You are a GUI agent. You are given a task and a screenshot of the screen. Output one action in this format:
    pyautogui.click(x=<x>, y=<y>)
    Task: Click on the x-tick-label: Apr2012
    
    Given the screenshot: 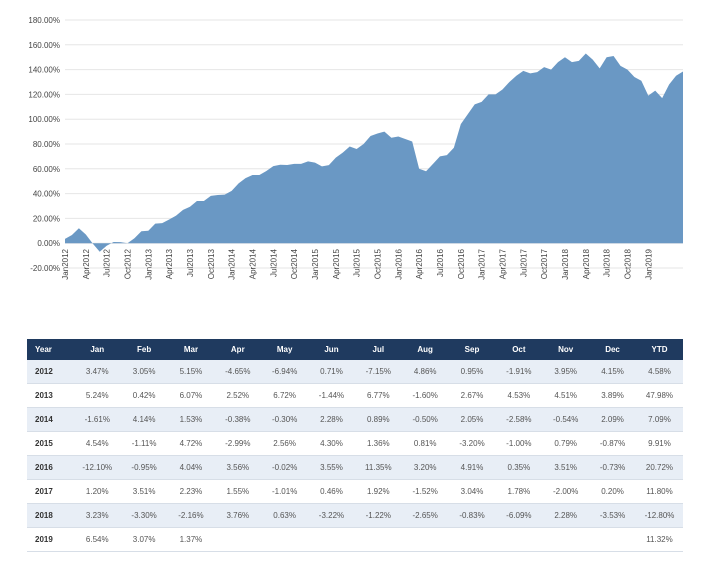 What is the action you would take?
    pyautogui.click(x=86, y=263)
    